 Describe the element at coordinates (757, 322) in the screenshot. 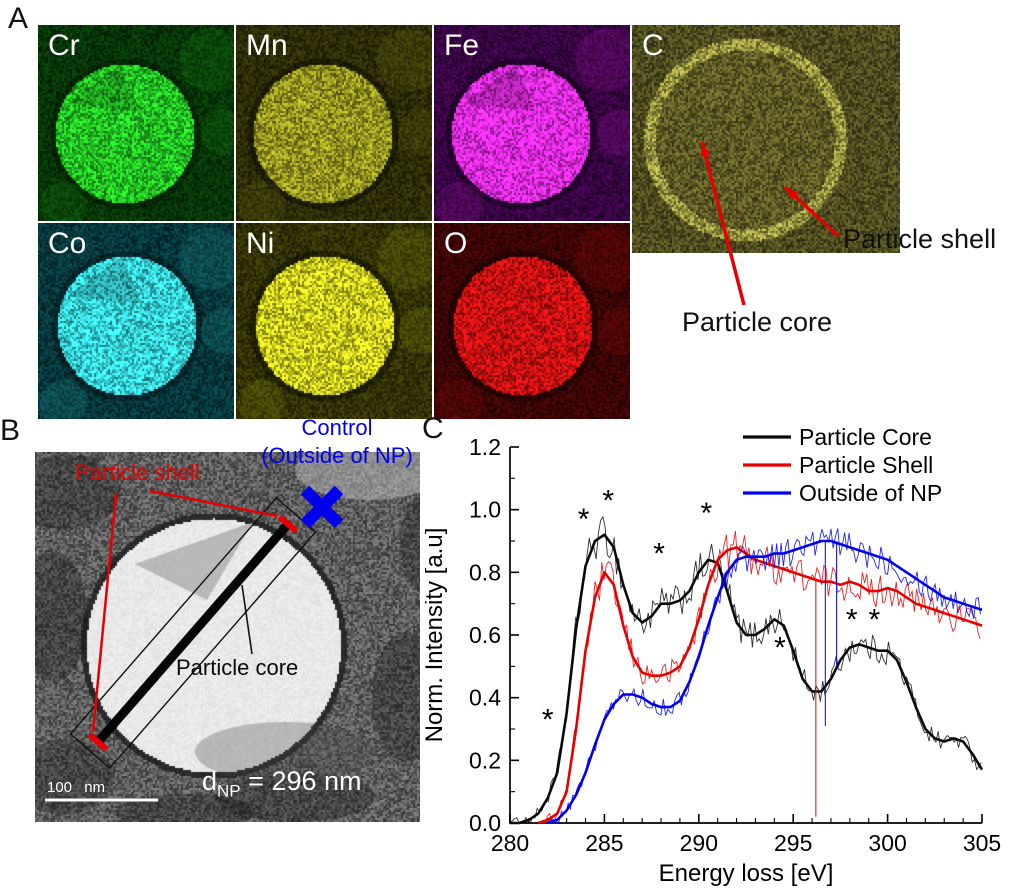

I see `particle-core-annotation: Particle core` at that location.